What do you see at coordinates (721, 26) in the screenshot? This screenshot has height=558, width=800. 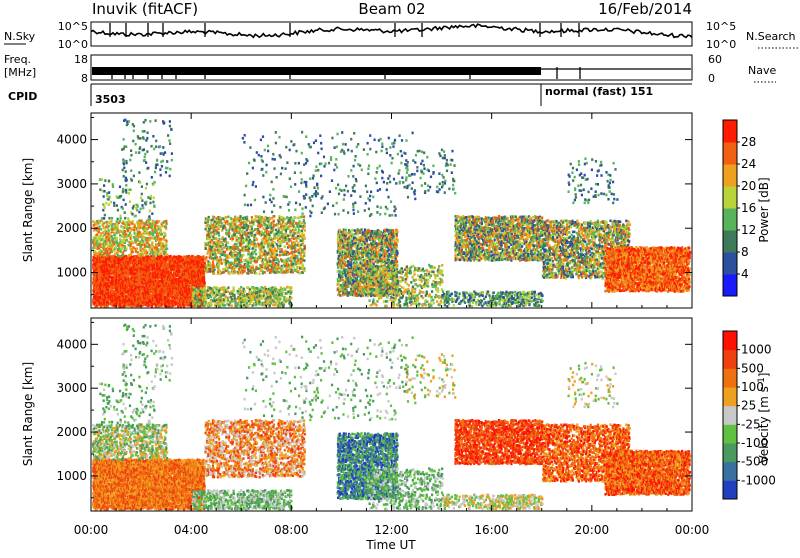 I see `nsearch-tick-top: 10^5` at bounding box center [721, 26].